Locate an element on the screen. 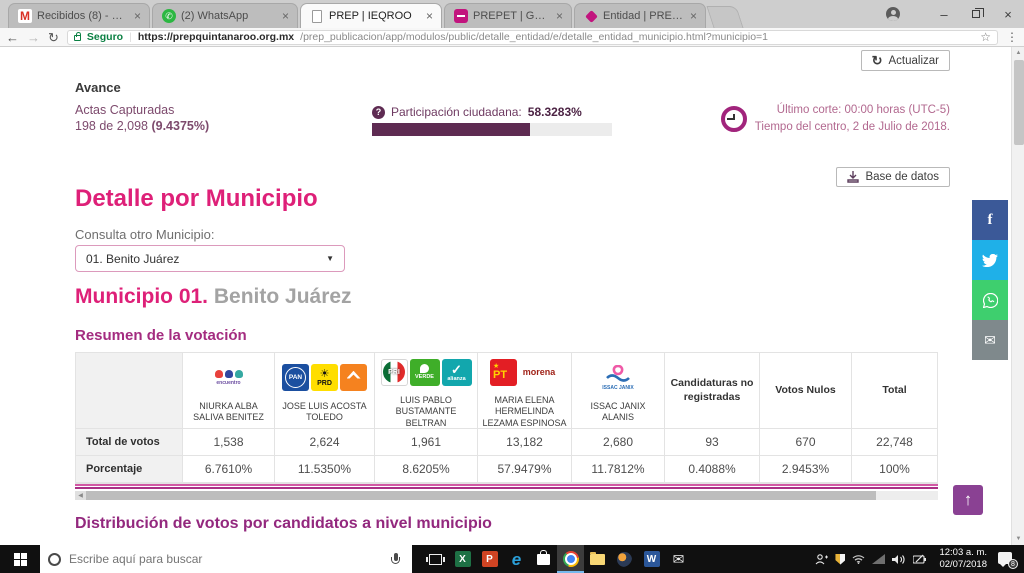 Image resolution: width=1024 pixels, height=573 pixels. clock-icon is located at coordinates (733, 119).